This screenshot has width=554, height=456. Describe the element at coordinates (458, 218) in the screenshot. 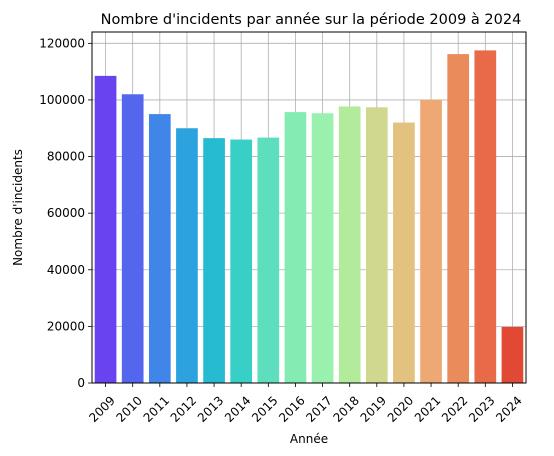

I see `bar-2022` at that location.